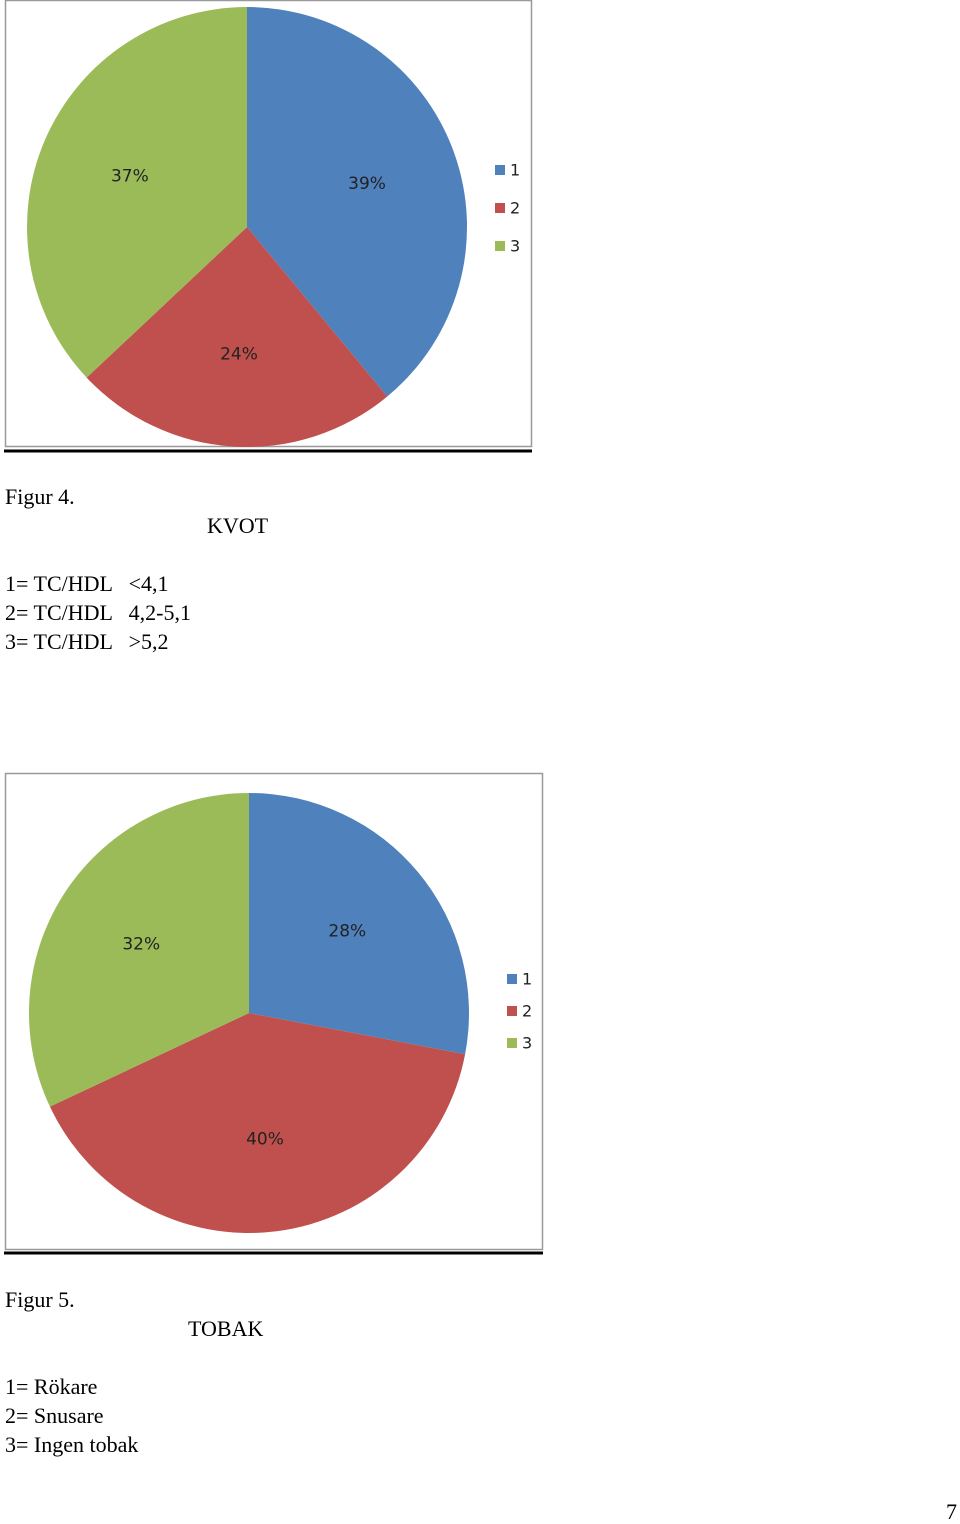 The image size is (960, 1524). Describe the element at coordinates (51, 1386) in the screenshot. I see `note: 1= Rökare` at that location.